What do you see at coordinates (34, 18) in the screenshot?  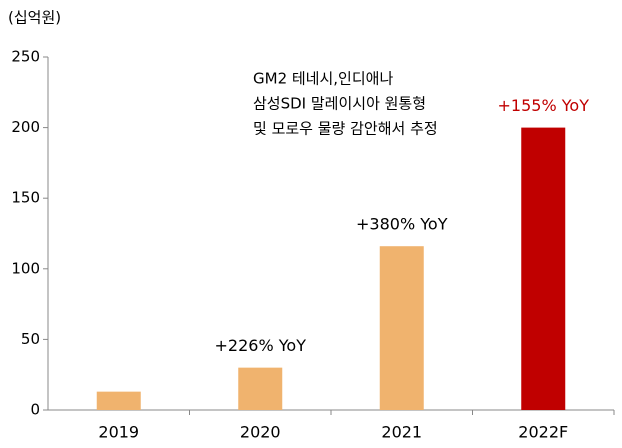 I see `unit-label: (십억원)` at bounding box center [34, 18].